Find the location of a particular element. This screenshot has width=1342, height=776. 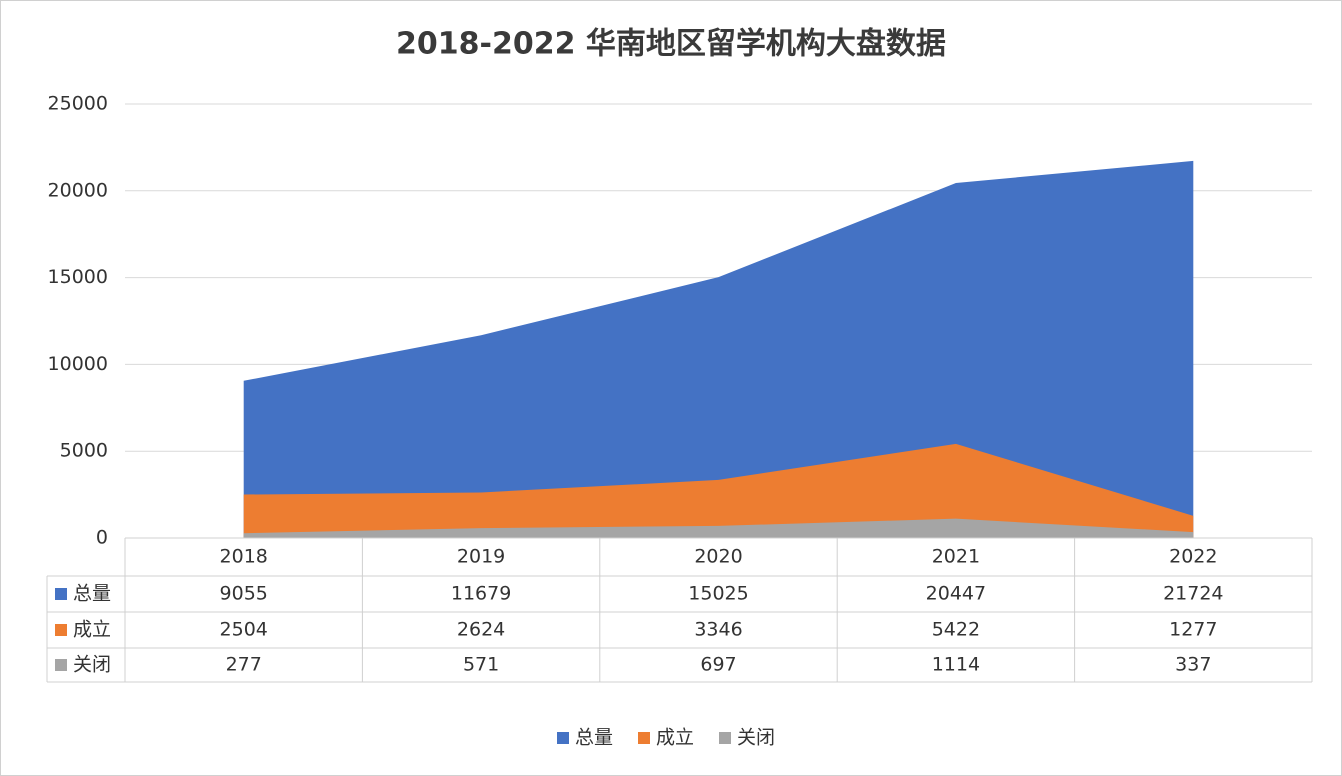

x-tick-label: 2020 is located at coordinates (718, 557).